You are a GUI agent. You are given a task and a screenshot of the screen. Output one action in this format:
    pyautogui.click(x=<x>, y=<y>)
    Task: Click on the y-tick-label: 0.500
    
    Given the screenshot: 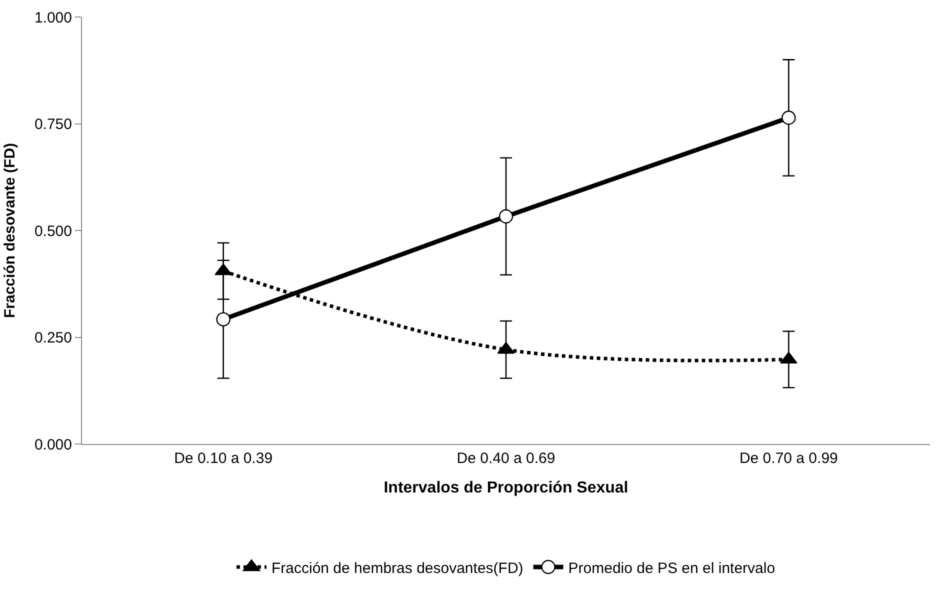 What is the action you would take?
    pyautogui.click(x=53, y=231)
    